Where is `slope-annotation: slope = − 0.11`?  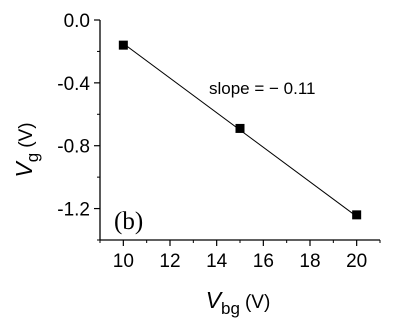
slope-annotation: slope = − 0.11 is located at coordinates (262, 88).